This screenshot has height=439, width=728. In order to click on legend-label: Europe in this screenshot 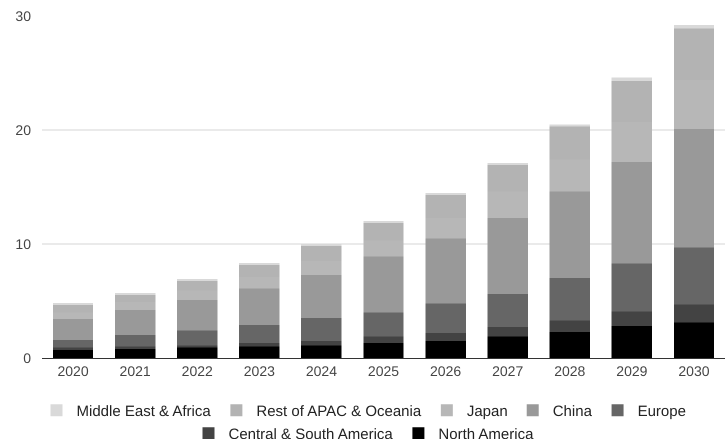, I will do `click(662, 411)`.